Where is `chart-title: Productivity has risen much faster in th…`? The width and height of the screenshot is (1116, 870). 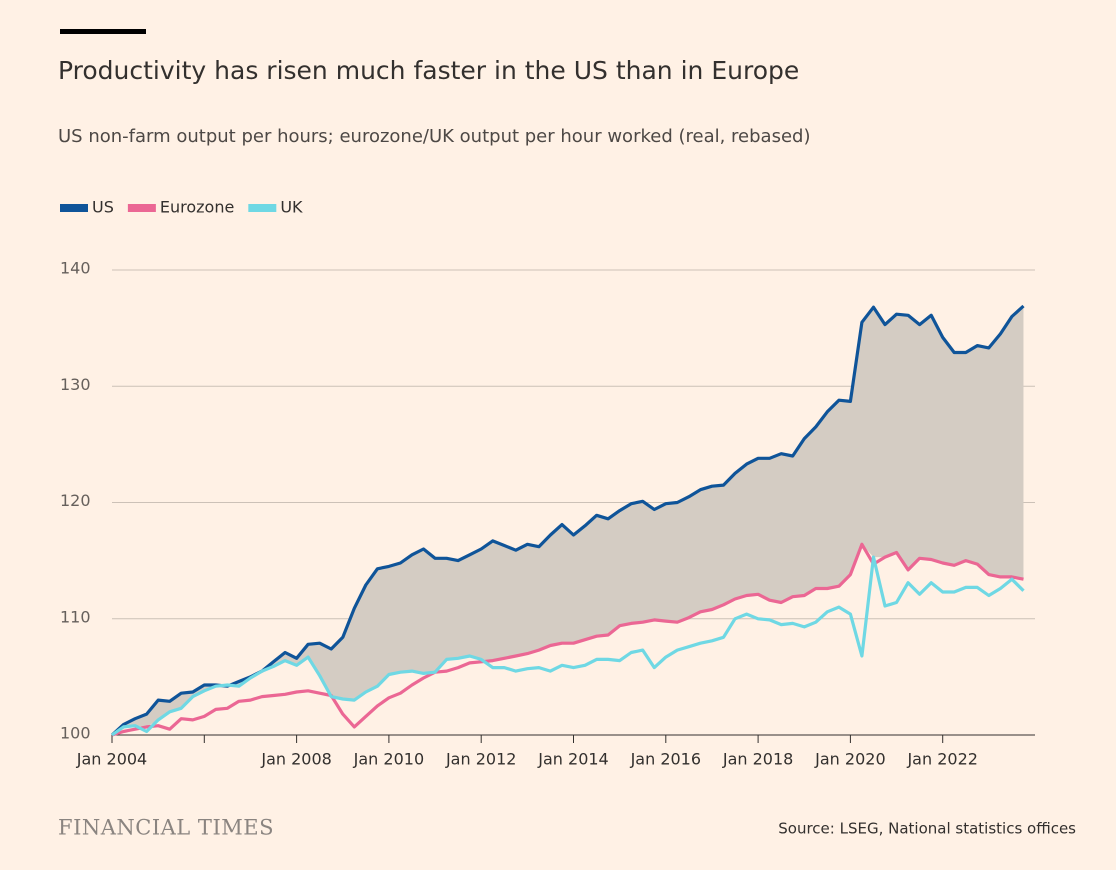
chart-title: Productivity has risen much faster in th… is located at coordinates (428, 70).